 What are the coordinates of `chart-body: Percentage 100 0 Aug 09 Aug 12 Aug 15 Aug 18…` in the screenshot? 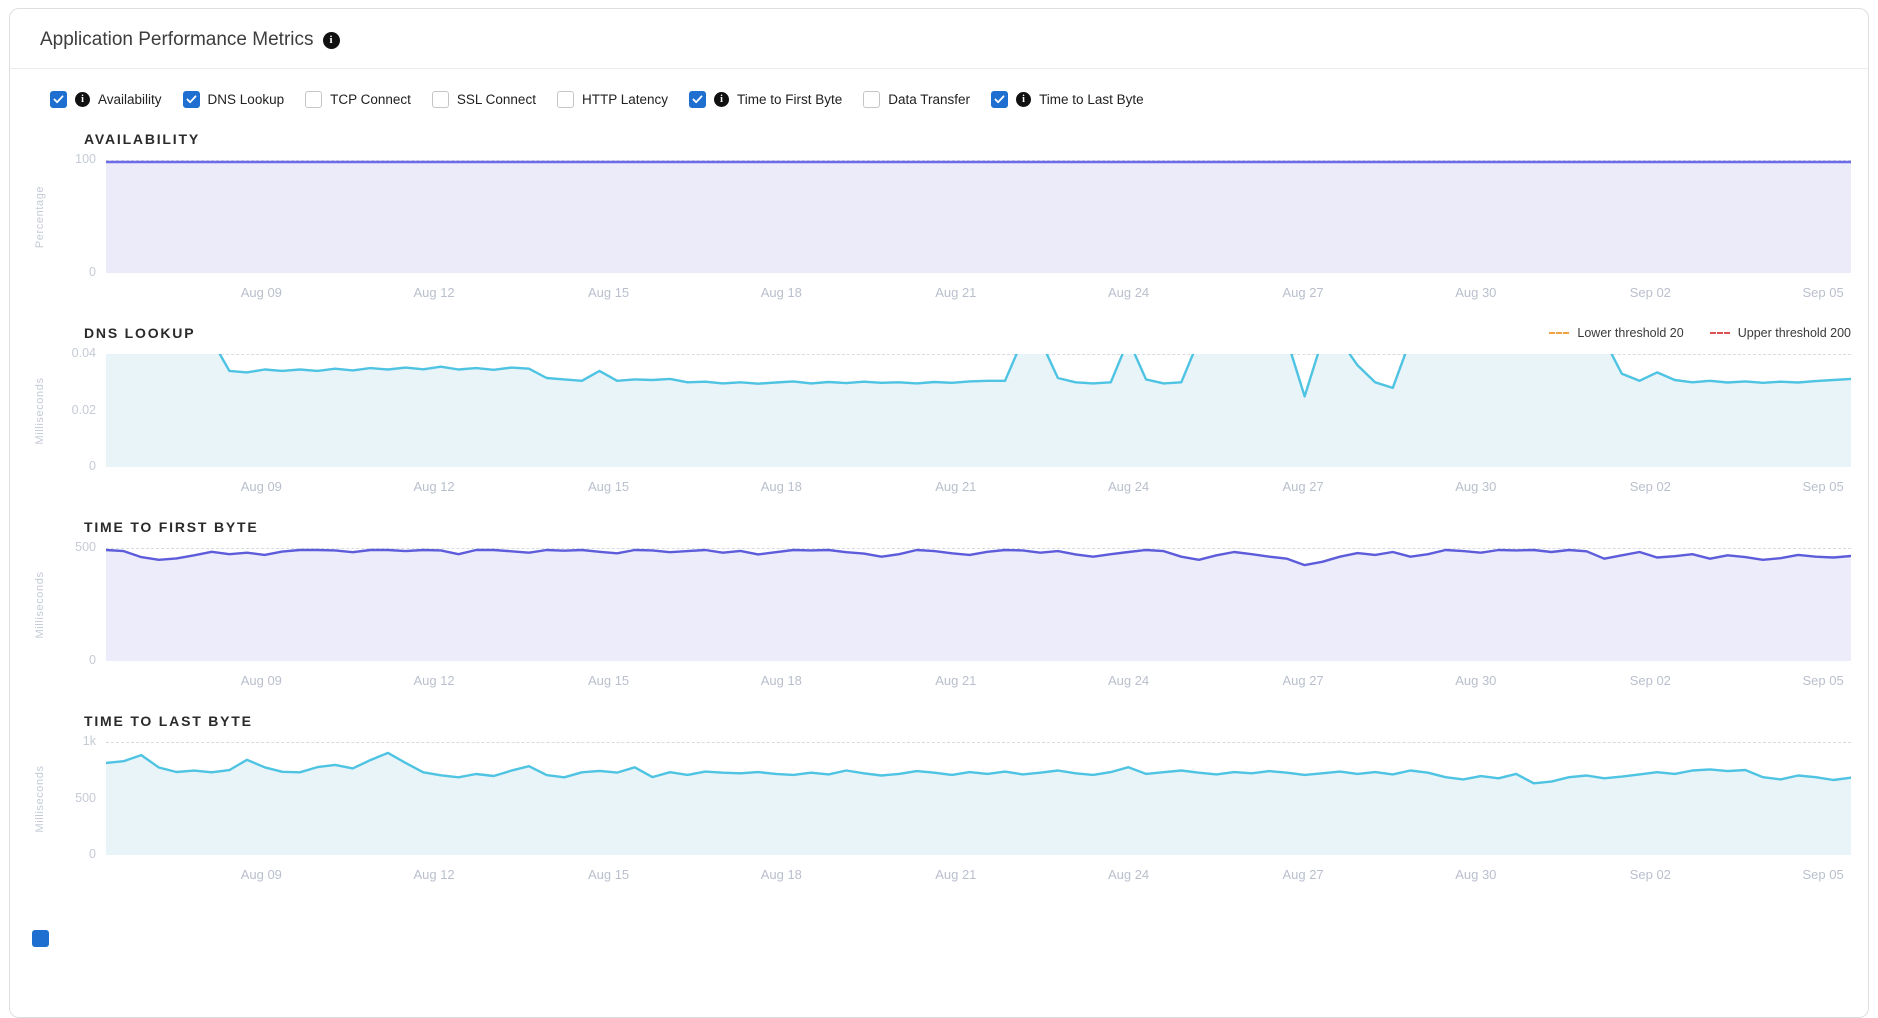 It's located at (941, 230).